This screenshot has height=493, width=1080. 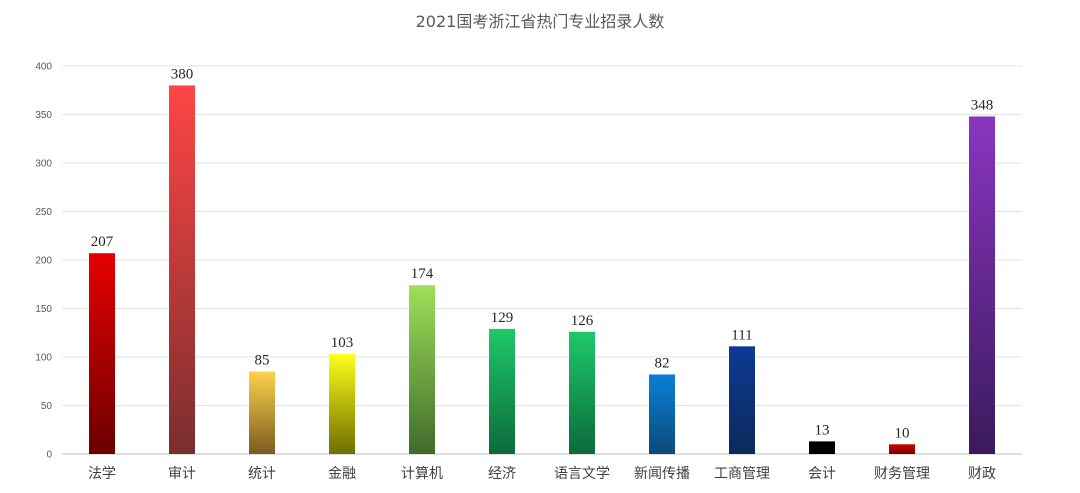 I want to click on data-label: 13, so click(x=822, y=430).